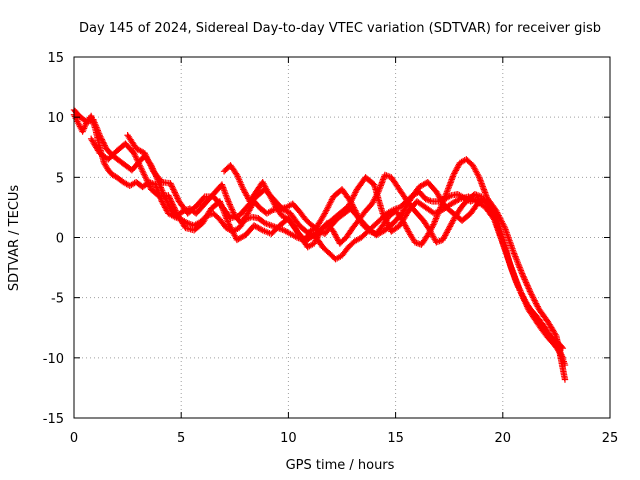  Describe the element at coordinates (55, 118) in the screenshot. I see `y-tick-label: 10` at that location.